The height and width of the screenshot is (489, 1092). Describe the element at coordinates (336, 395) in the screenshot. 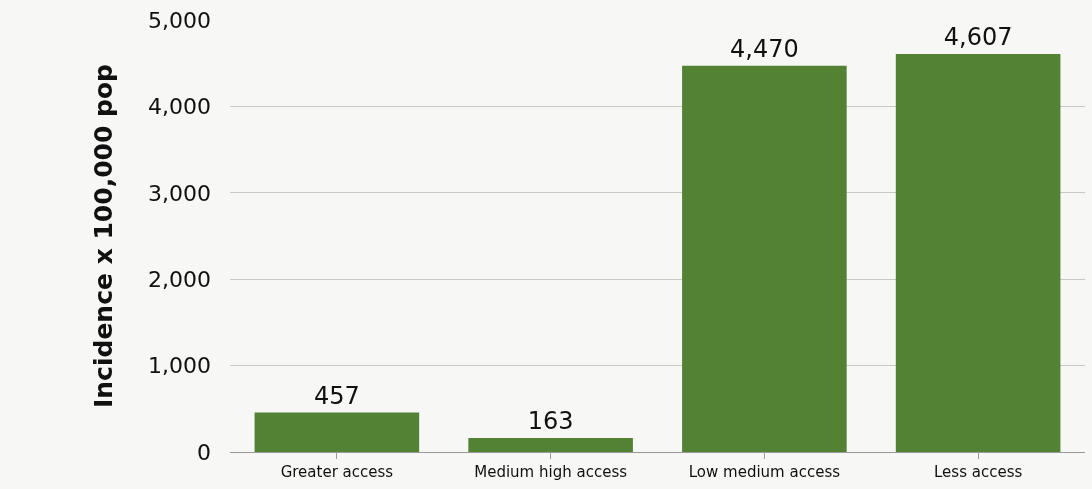

I see `data-label: 457` at that location.